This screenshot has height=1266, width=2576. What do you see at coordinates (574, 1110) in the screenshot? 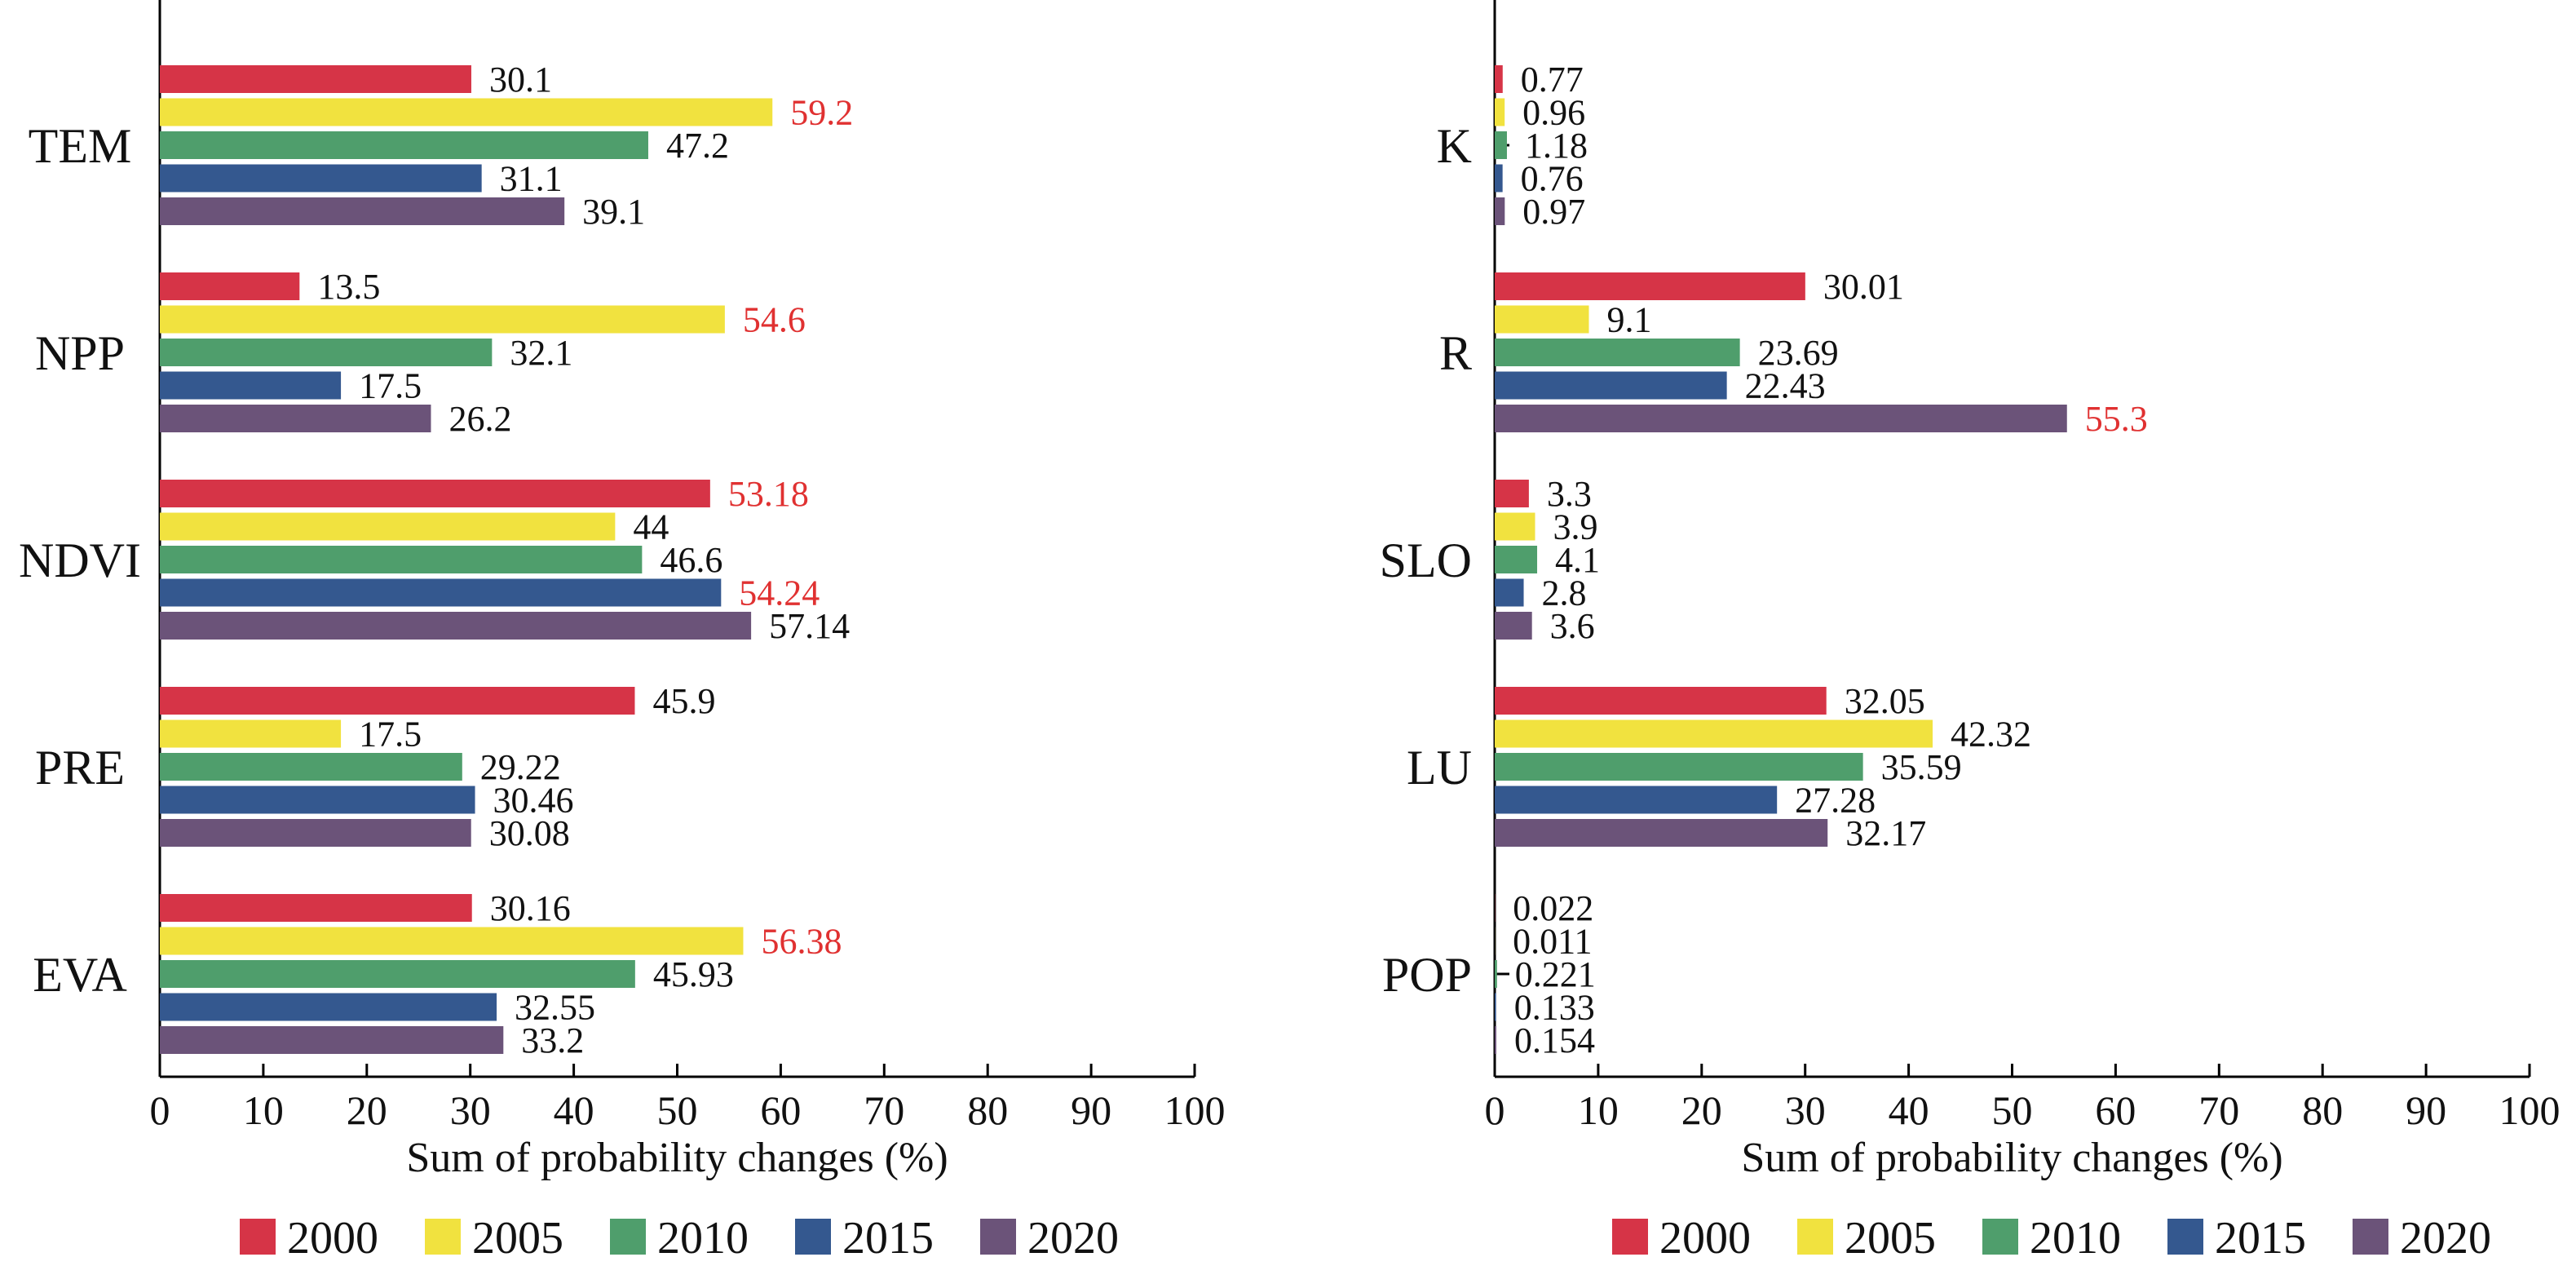
I see `x-tick-label: 40` at bounding box center [574, 1110].